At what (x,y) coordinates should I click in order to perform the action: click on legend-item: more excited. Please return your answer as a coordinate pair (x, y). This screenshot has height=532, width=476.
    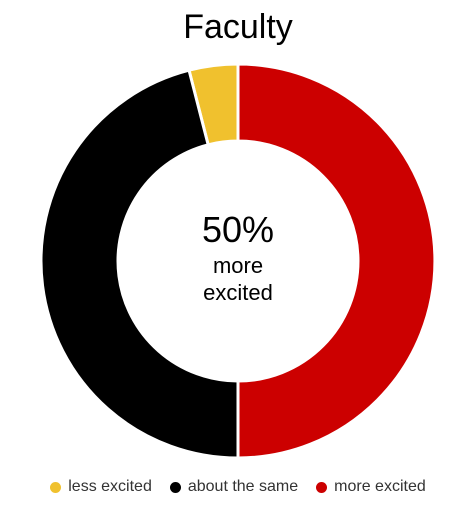
    Looking at the image, I should click on (371, 487).